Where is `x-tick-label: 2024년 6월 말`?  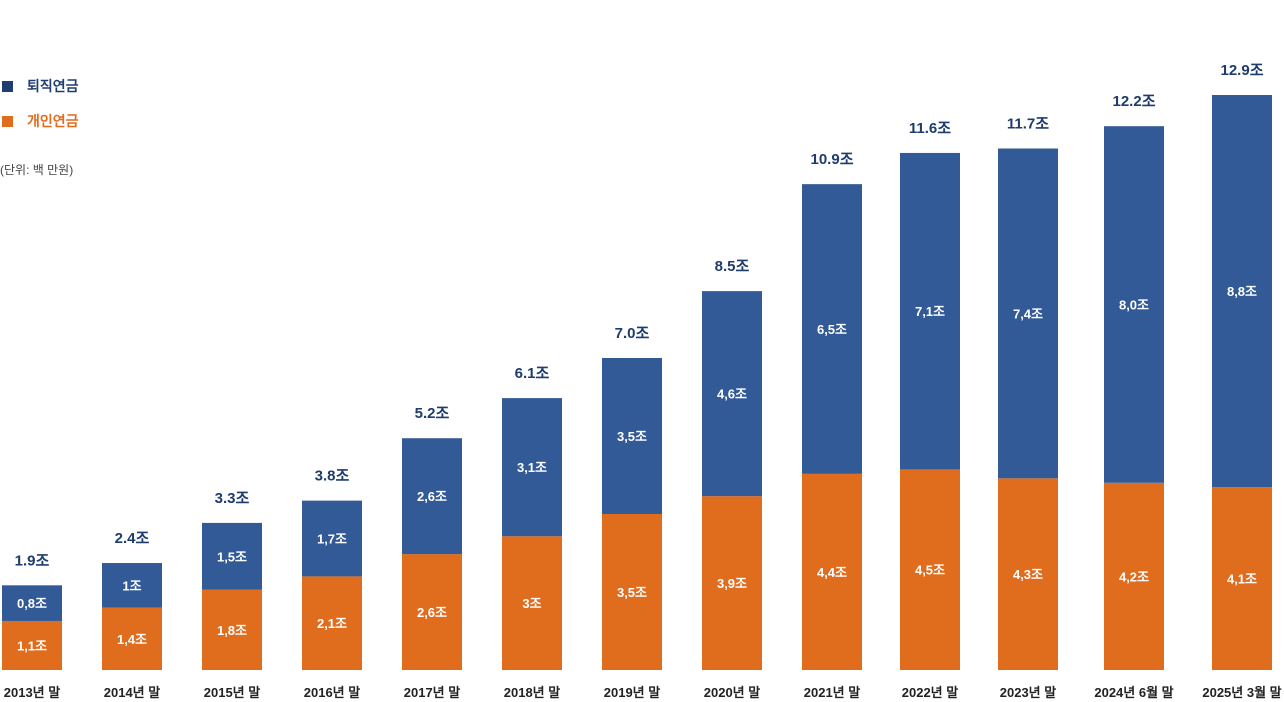 x-tick-label: 2024년 6월 말 is located at coordinates (1133, 692).